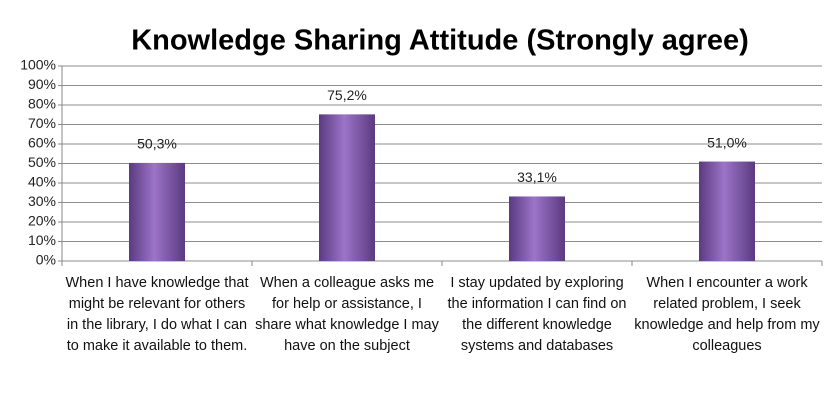 The height and width of the screenshot is (414, 827). Describe the element at coordinates (727, 142) in the screenshot. I see `value-label: 51,0%` at that location.